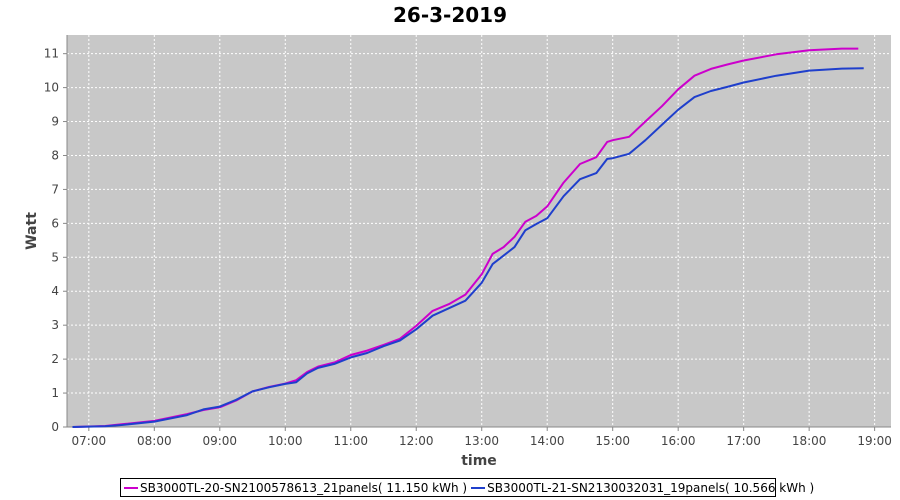 This screenshot has height=500, width=900. I want to click on x-tick-label: 11:00, so click(350, 441).